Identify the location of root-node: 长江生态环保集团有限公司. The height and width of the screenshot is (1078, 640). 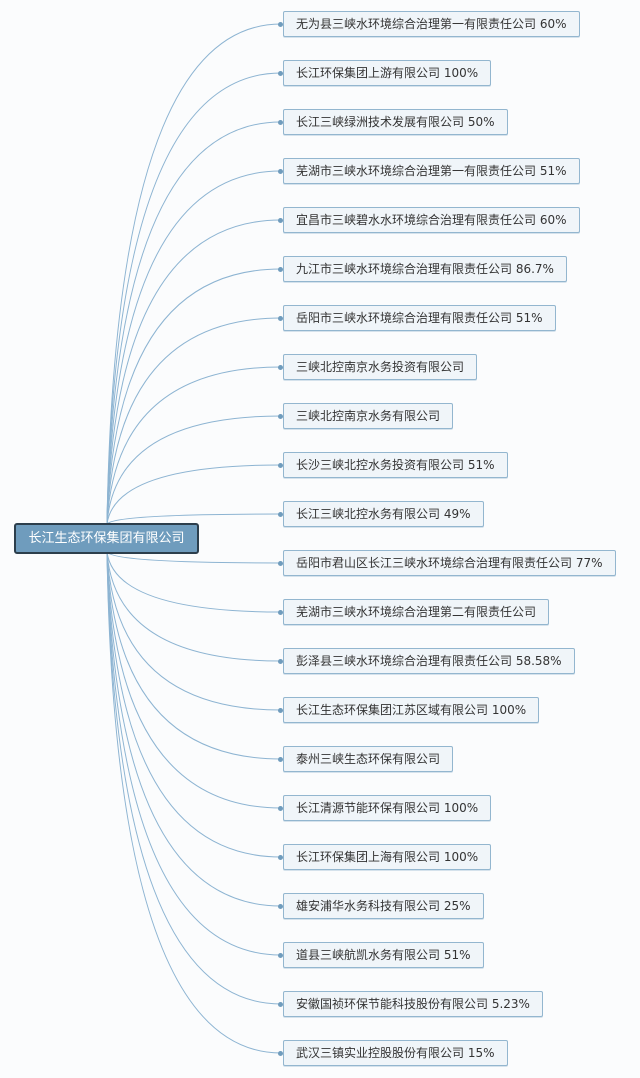
(106, 538).